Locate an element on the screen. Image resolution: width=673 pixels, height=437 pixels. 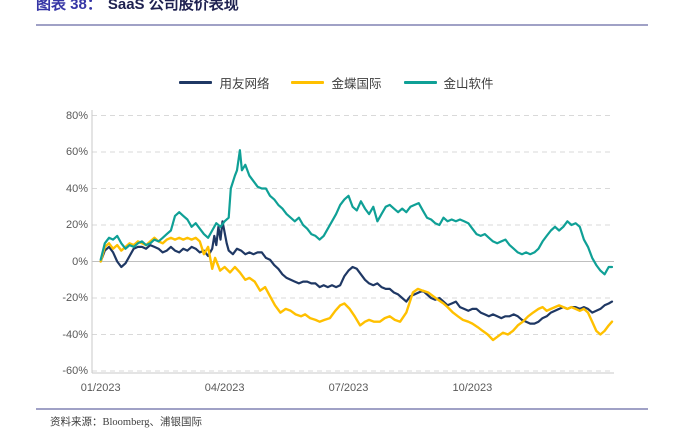
chart-legend: 用友网络 金蝶国际 金山软件 is located at coordinates (336, 82).